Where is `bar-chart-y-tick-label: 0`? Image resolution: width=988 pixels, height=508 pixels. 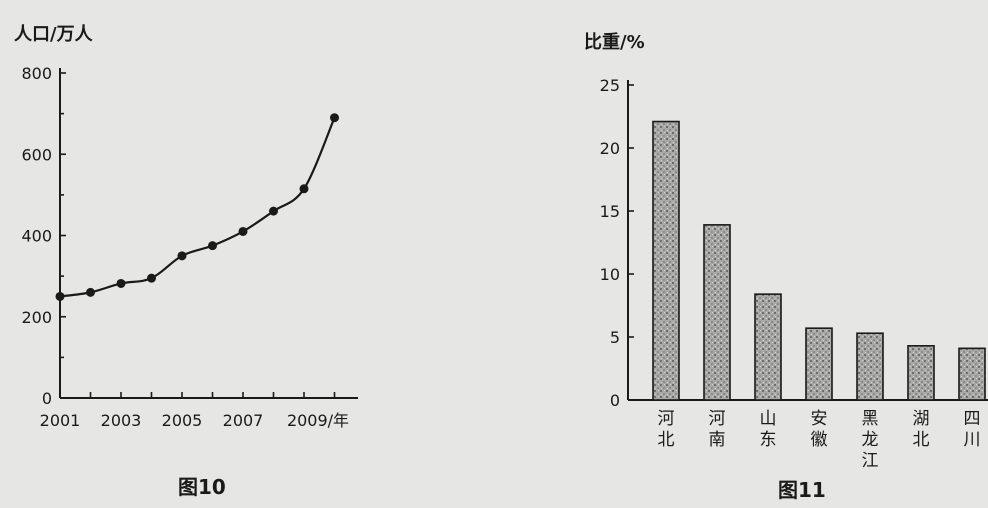 bar-chart-y-tick-label: 0 is located at coordinates (615, 400).